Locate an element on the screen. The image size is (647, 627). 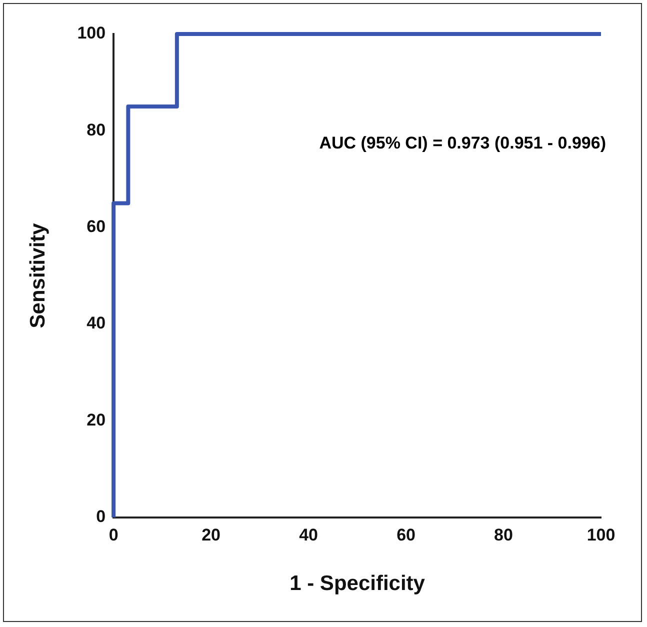
y-tick-label: 0 is located at coordinates (101, 516).